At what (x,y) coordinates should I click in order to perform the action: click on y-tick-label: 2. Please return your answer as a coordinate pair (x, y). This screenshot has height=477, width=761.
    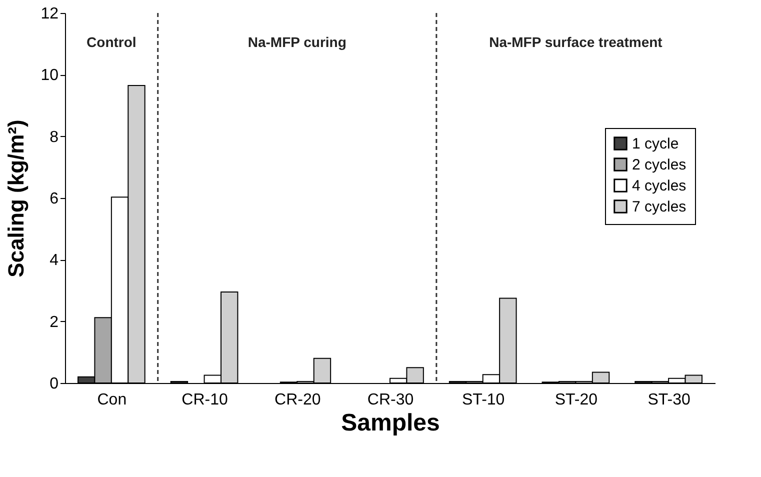
    Looking at the image, I should click on (54, 322).